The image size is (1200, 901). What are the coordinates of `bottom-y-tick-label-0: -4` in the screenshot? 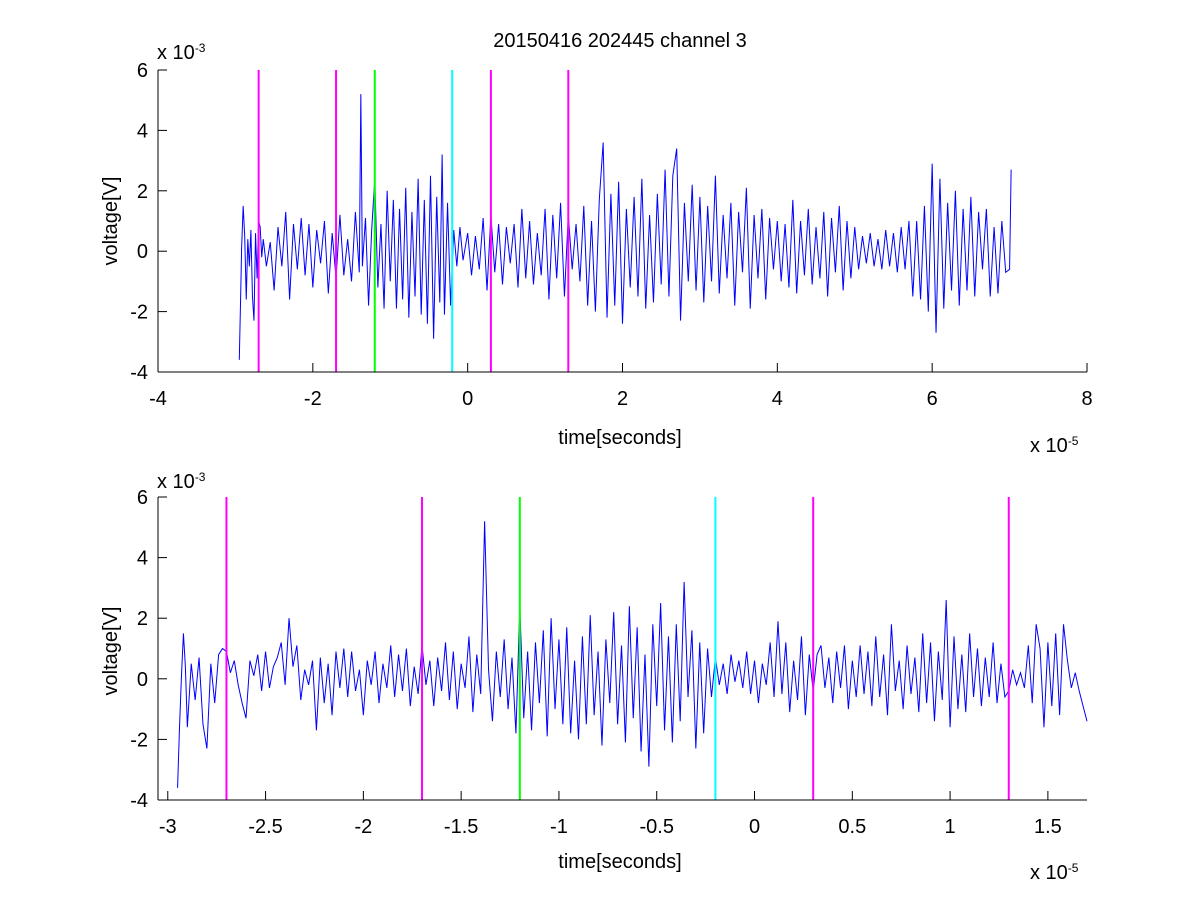 It's located at (139, 801).